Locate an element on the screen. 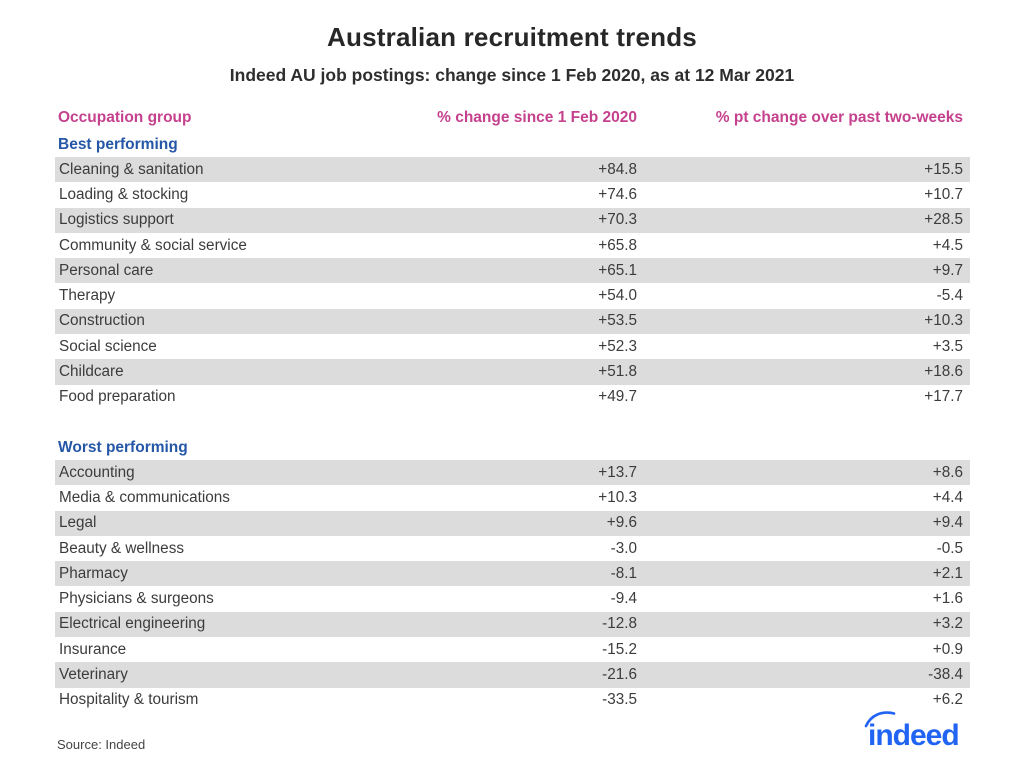  occupation-cell: Physicians & surgeons is located at coordinates (136, 599).